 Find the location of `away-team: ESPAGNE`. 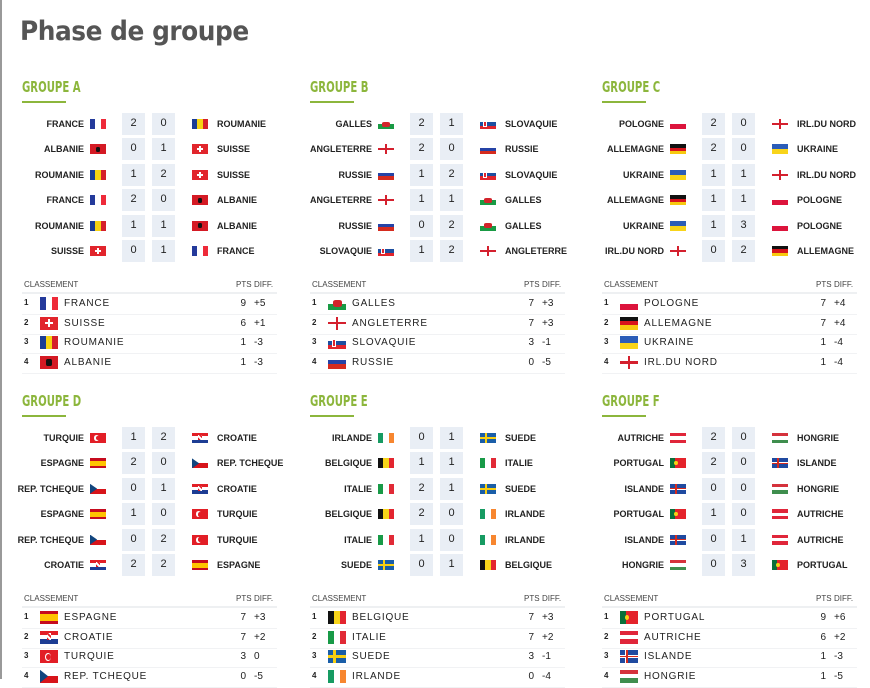

away-team: ESPAGNE is located at coordinates (239, 565).